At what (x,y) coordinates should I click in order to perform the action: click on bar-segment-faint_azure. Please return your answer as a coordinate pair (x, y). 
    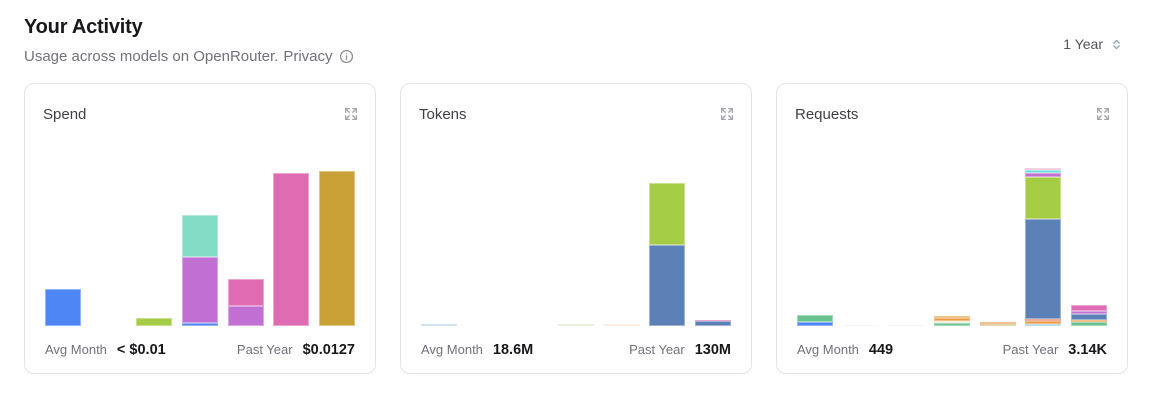
    Looking at the image, I should click on (906, 325).